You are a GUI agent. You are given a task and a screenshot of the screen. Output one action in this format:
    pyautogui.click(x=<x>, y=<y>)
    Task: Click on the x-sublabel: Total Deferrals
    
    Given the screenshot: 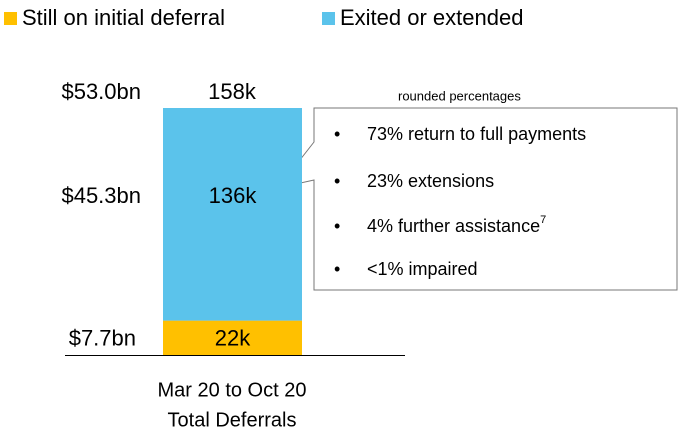 What is the action you would take?
    pyautogui.click(x=232, y=420)
    